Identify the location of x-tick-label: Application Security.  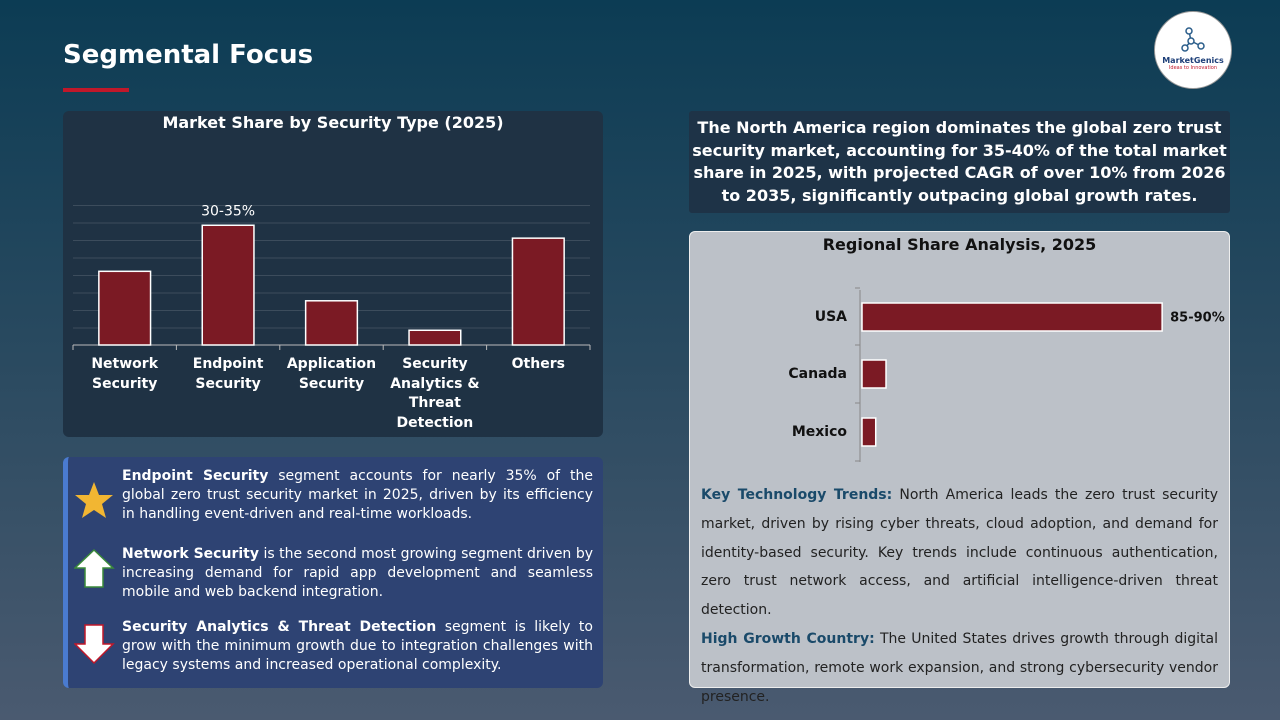
(331, 374).